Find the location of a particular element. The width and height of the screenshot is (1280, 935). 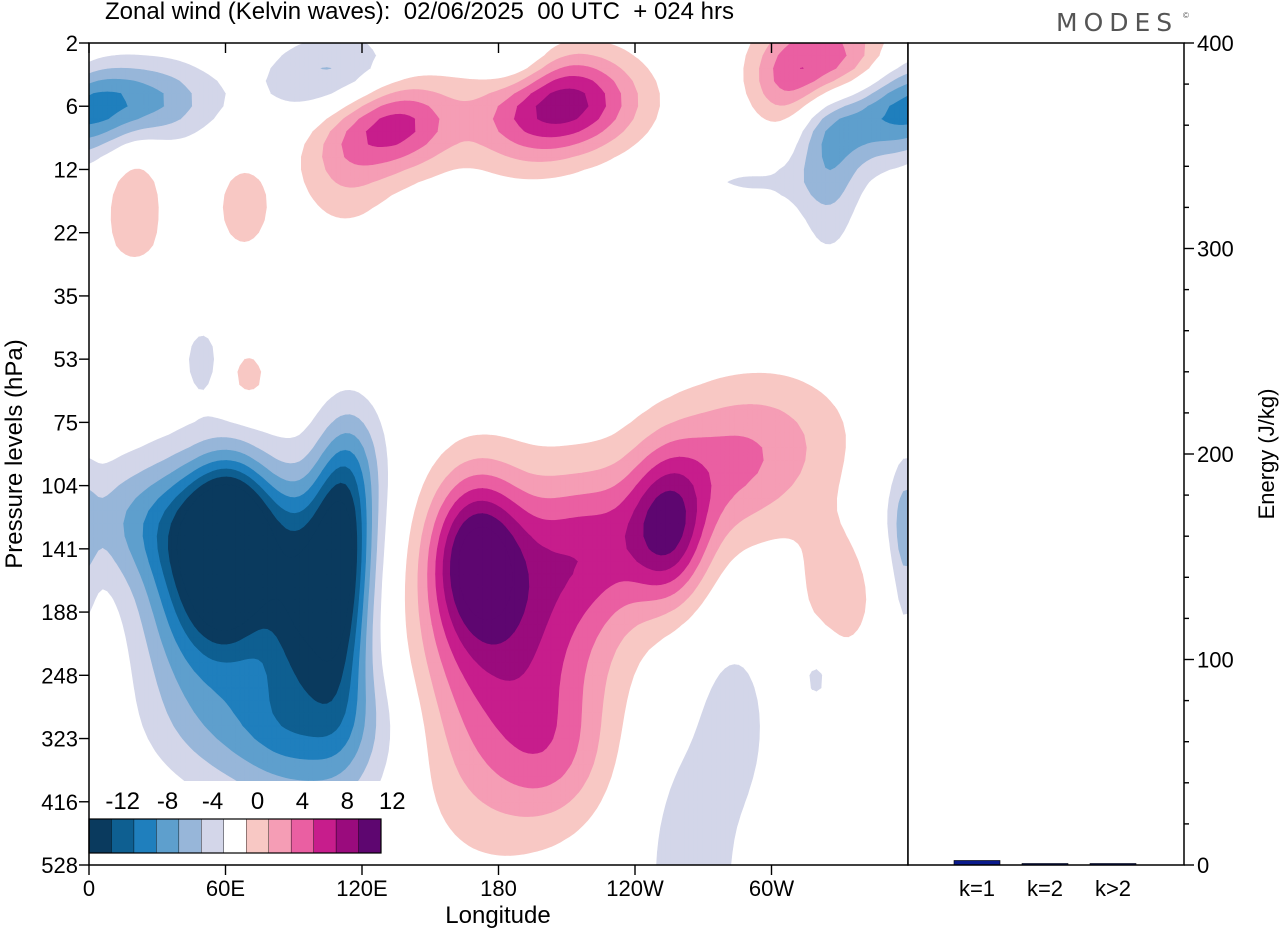

energy-category-label: k=2 is located at coordinates (1045, 888).